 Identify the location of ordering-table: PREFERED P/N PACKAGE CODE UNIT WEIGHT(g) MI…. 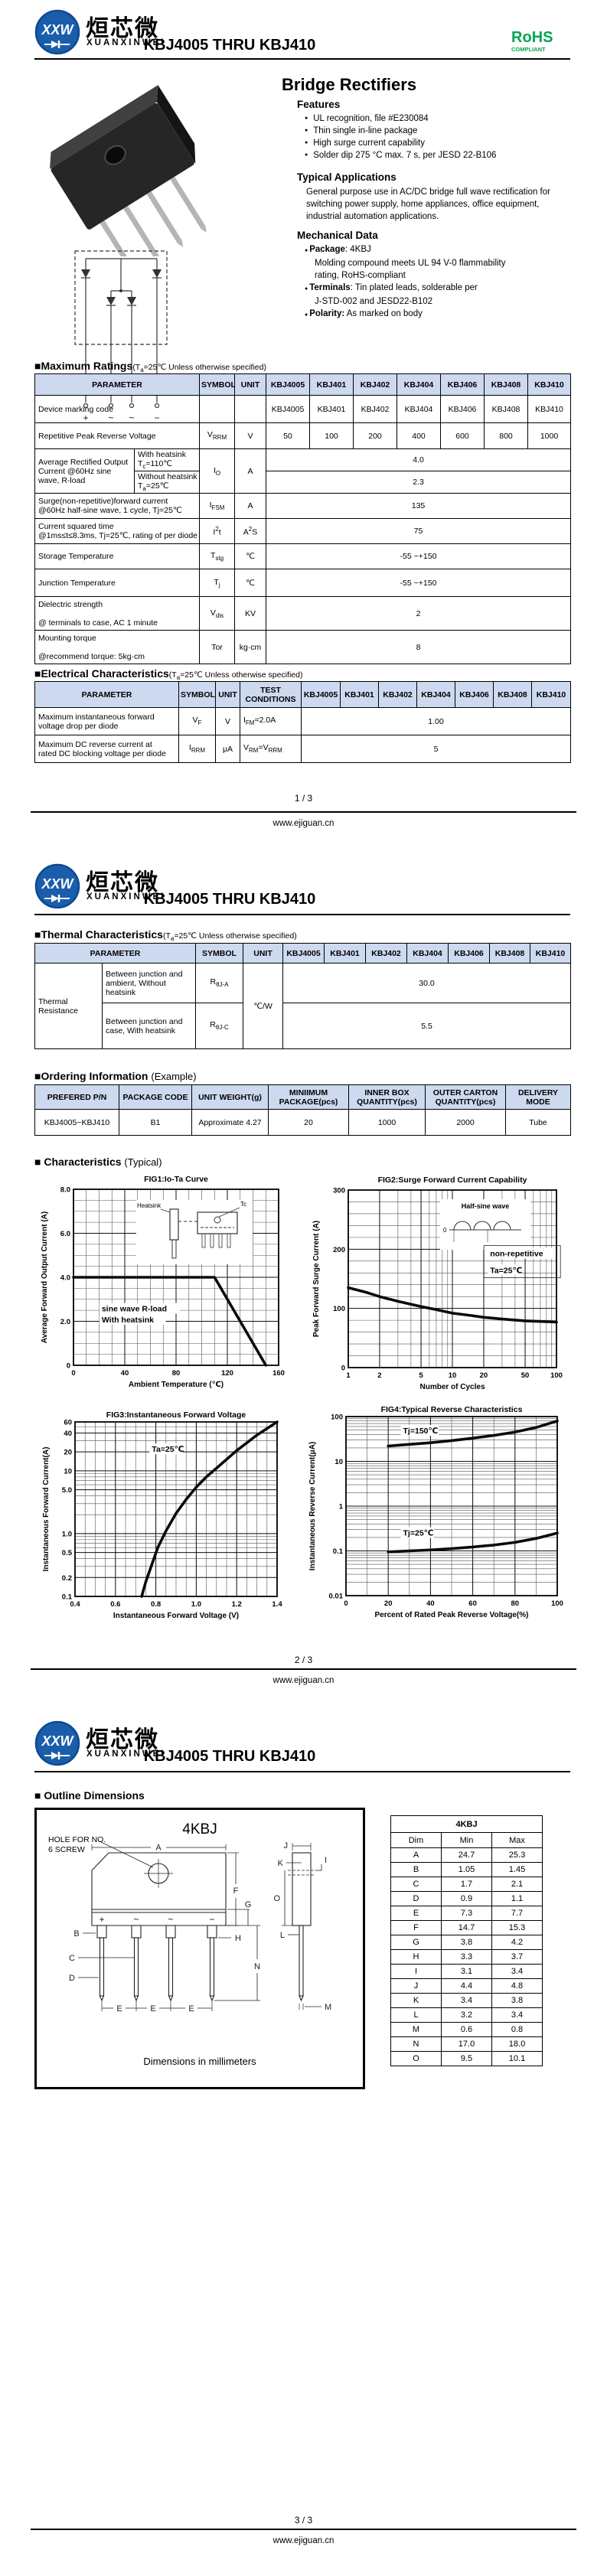
(303, 1110).